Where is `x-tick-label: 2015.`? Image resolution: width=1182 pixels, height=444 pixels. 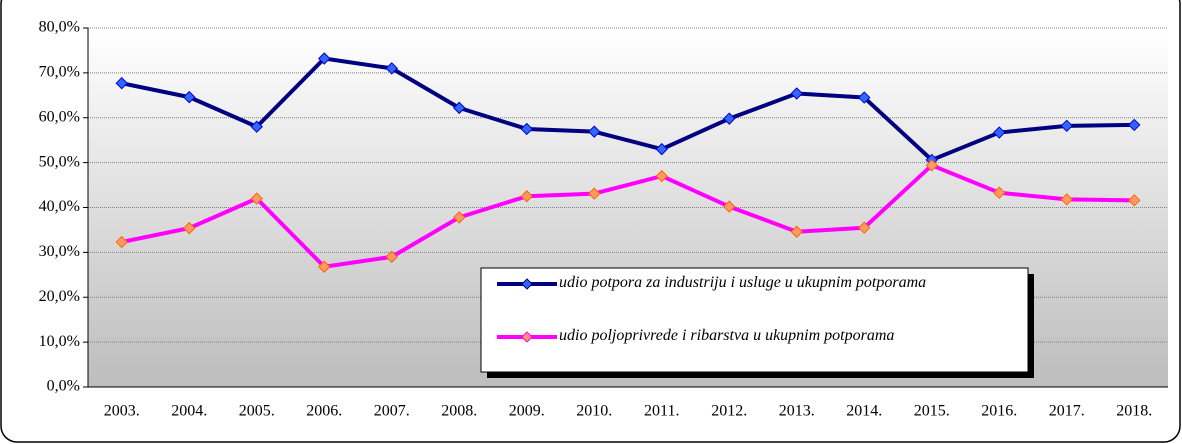
x-tick-label: 2015. is located at coordinates (932, 411).